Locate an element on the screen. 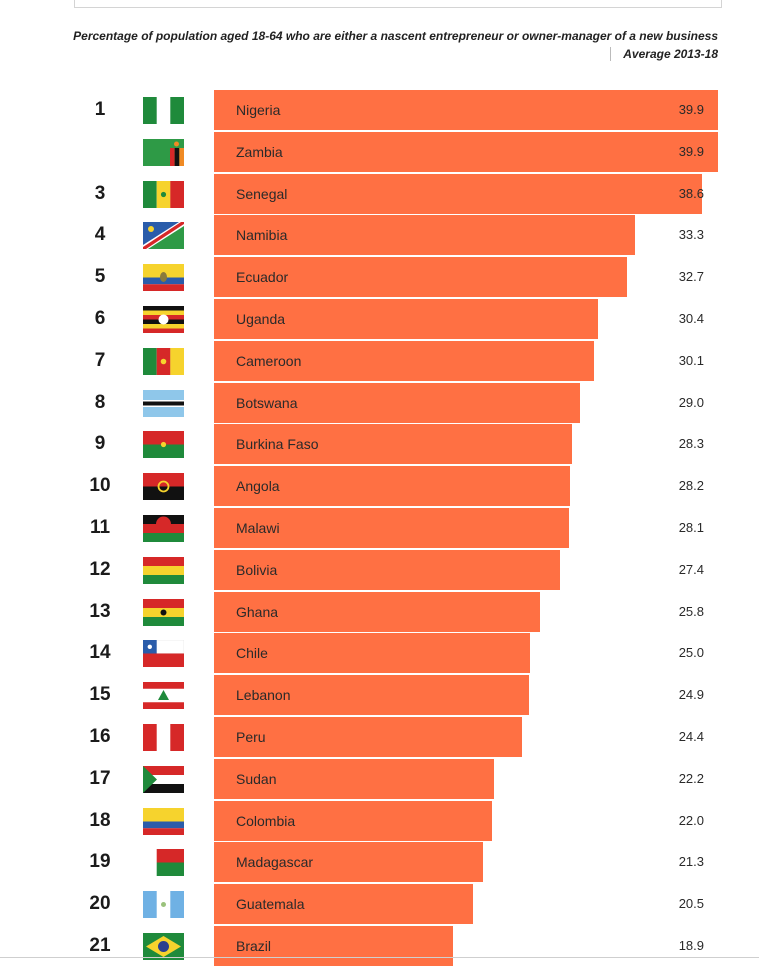  rank-label is located at coordinates (100, 152).